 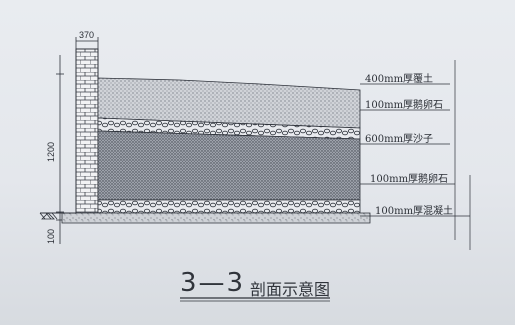 What do you see at coordinates (216, 218) in the screenshot?
I see `layer-concrete` at bounding box center [216, 218].